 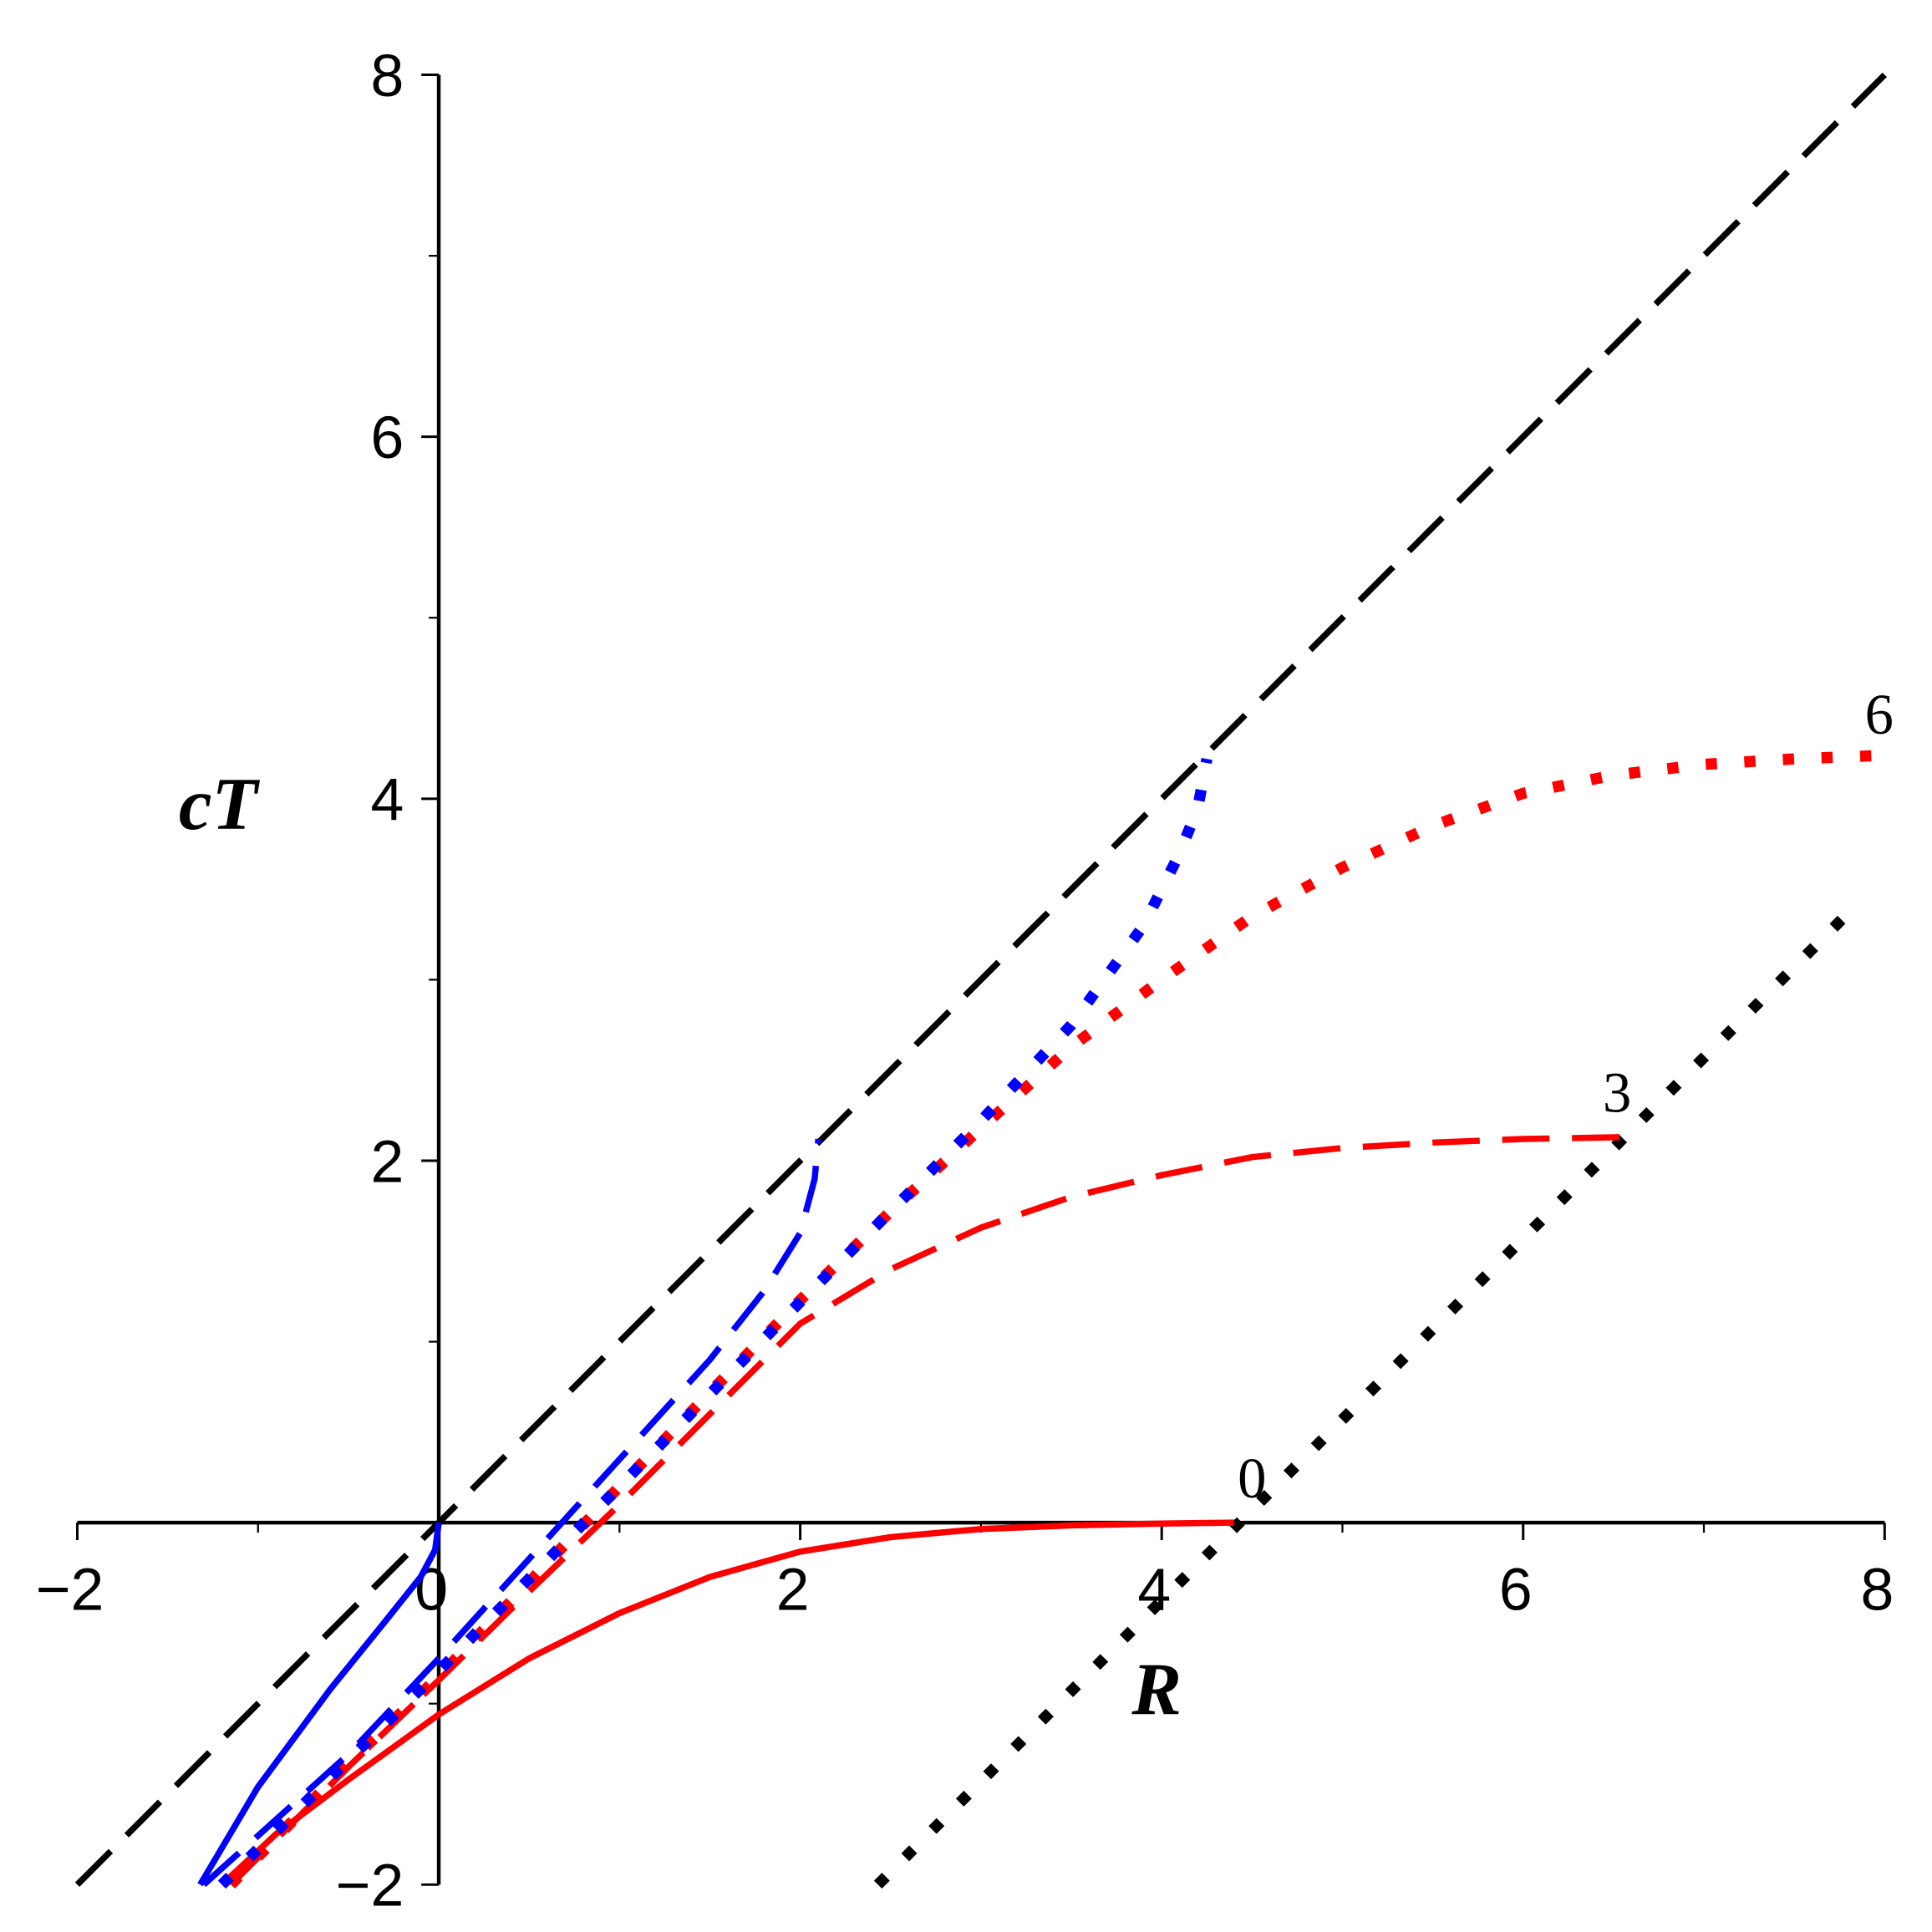 I want to click on y-tick-label: 4, so click(x=387, y=799).